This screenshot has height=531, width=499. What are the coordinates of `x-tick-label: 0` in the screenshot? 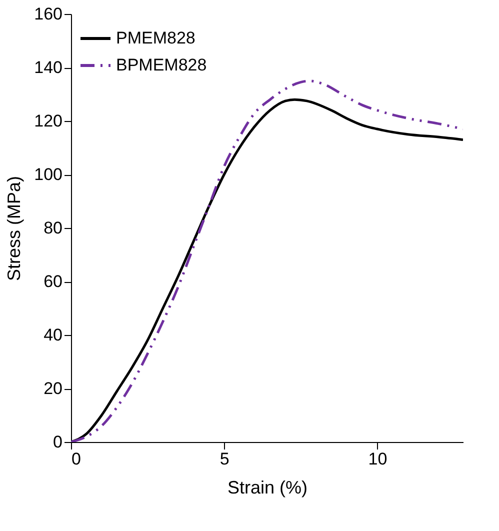 It's located at (76, 459).